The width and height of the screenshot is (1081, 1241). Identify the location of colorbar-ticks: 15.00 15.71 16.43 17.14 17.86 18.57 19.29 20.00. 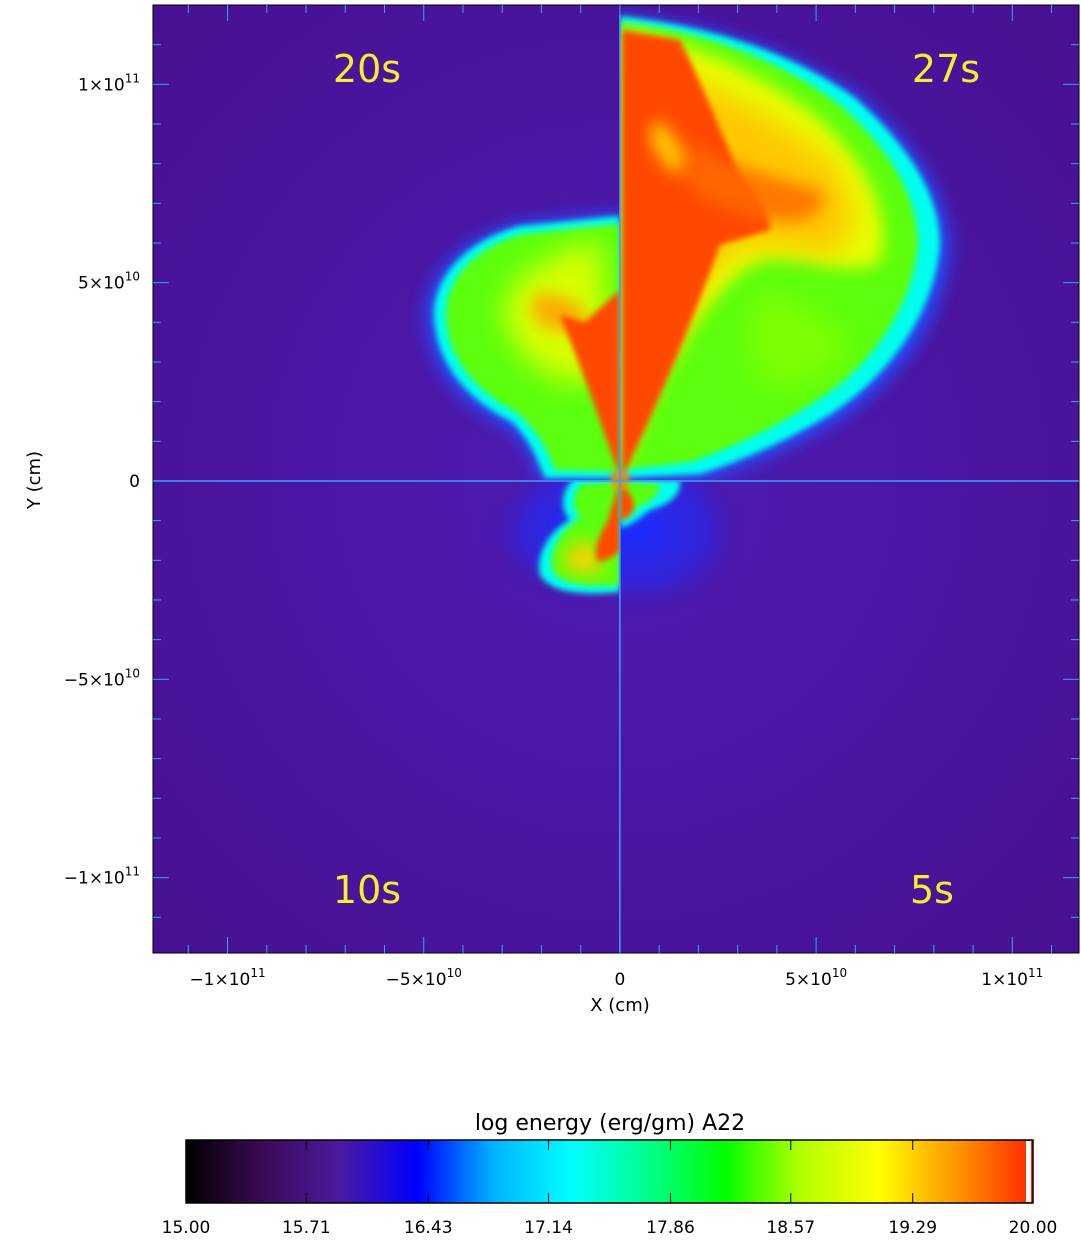
(610, 1189).